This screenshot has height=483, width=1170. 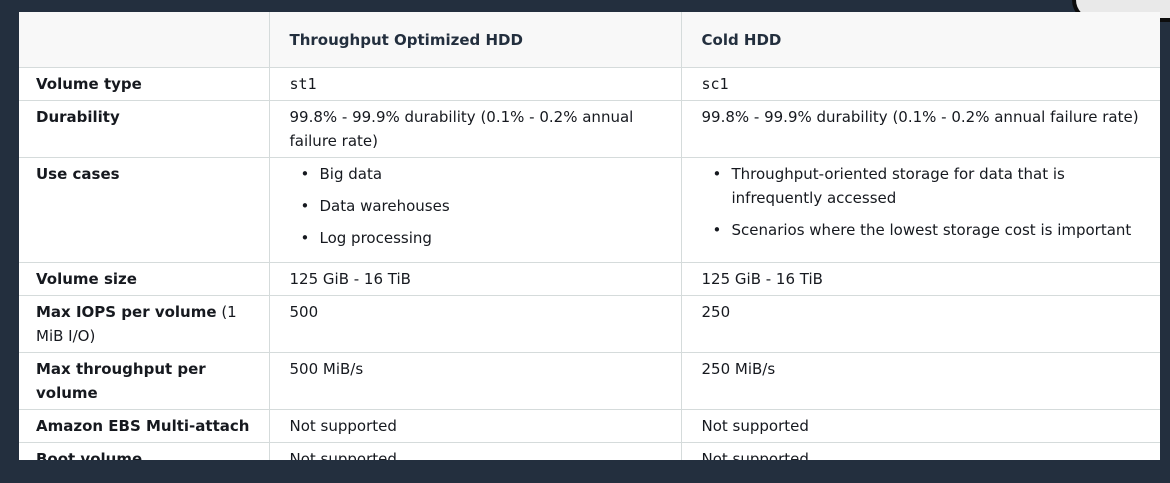 I want to click on table-row-volume-type: Volume type st1 sc1, so click(x=589, y=83).